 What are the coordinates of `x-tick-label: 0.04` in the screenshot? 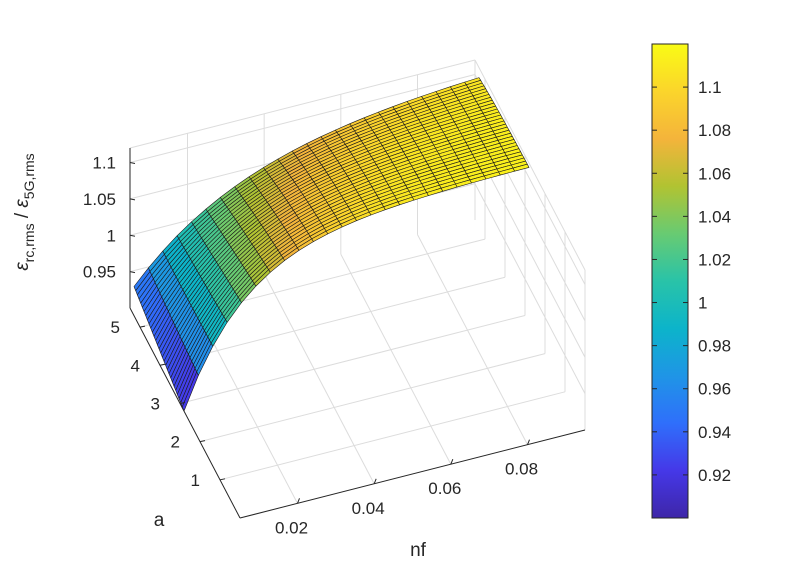 It's located at (368, 508).